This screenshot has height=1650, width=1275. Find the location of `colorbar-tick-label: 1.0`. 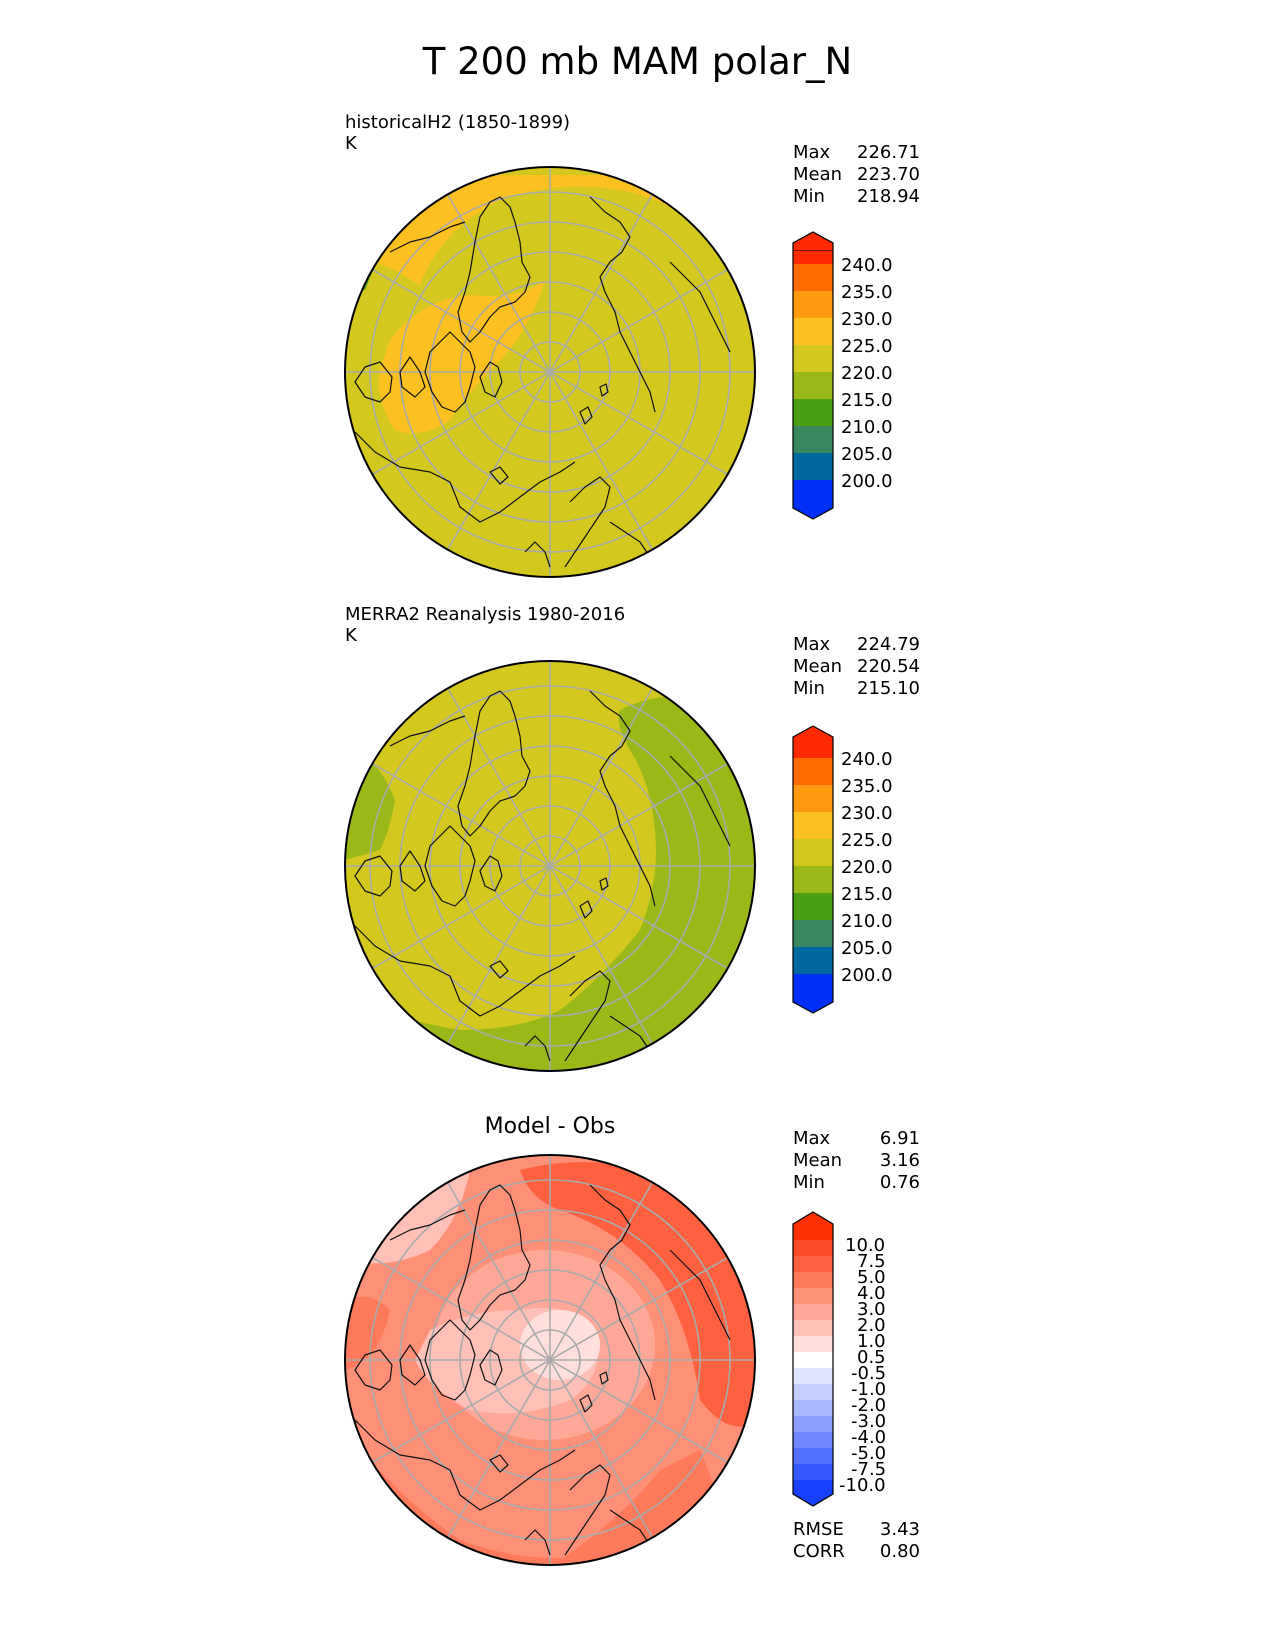

colorbar-tick-label: 1.0 is located at coordinates (871, 1341).